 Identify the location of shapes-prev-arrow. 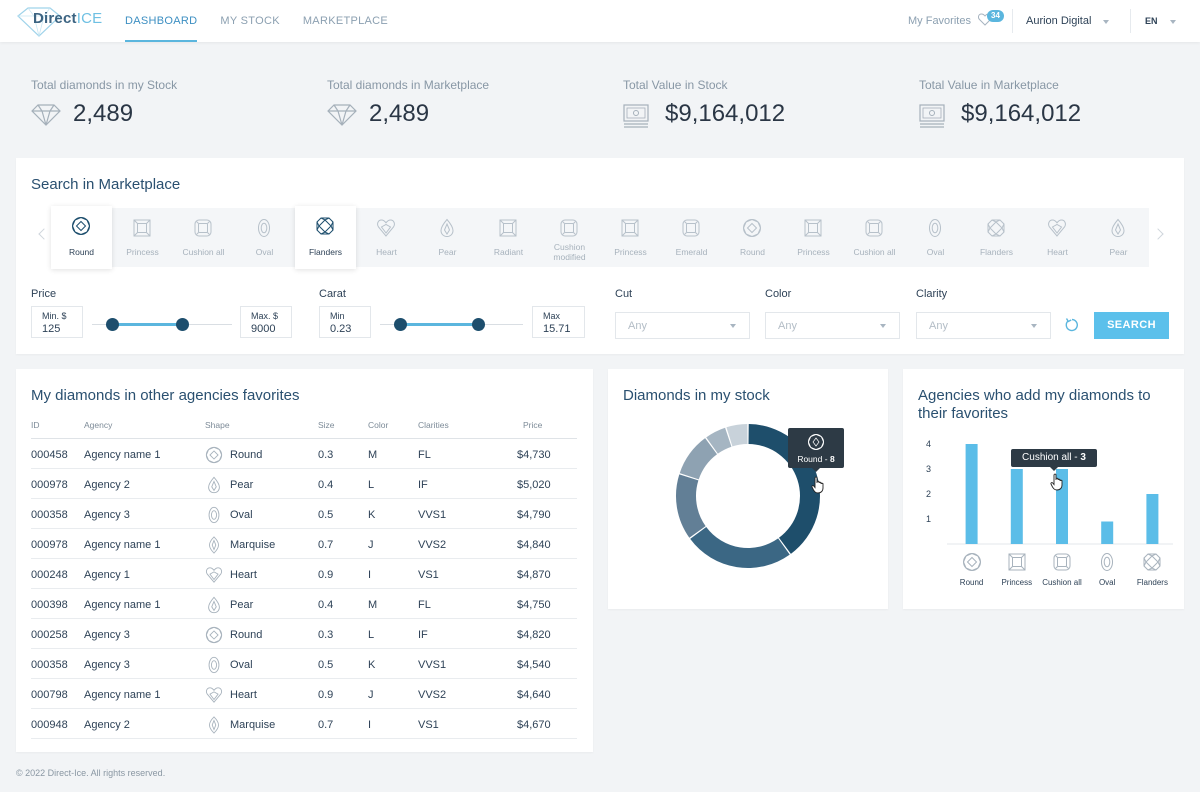
(44, 234).